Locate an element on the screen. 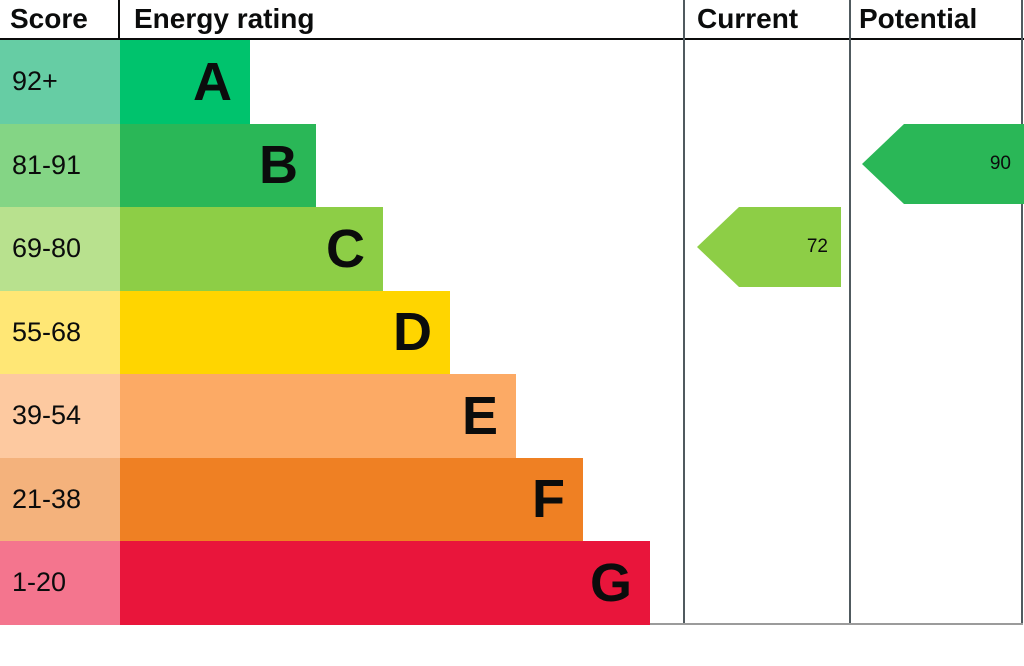 The width and height of the screenshot is (1024, 666). rating-letter-c: C is located at coordinates (345, 248).